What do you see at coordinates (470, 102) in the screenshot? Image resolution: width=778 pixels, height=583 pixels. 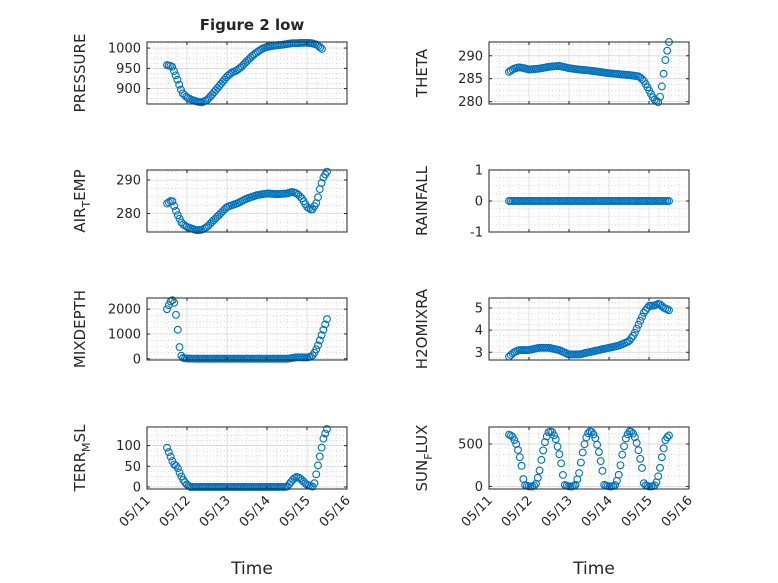 I see `y-tick-label: 280` at bounding box center [470, 102].